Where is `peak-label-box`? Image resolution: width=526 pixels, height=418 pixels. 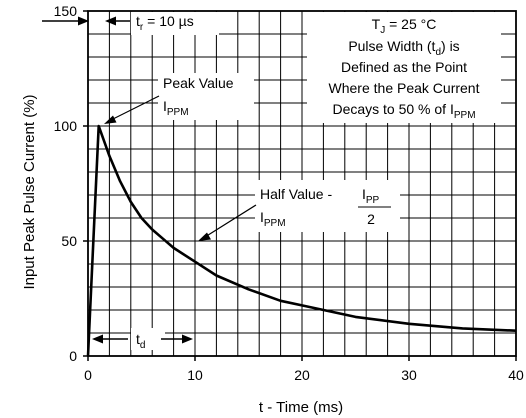 peak-label-box is located at coordinates (206, 96).